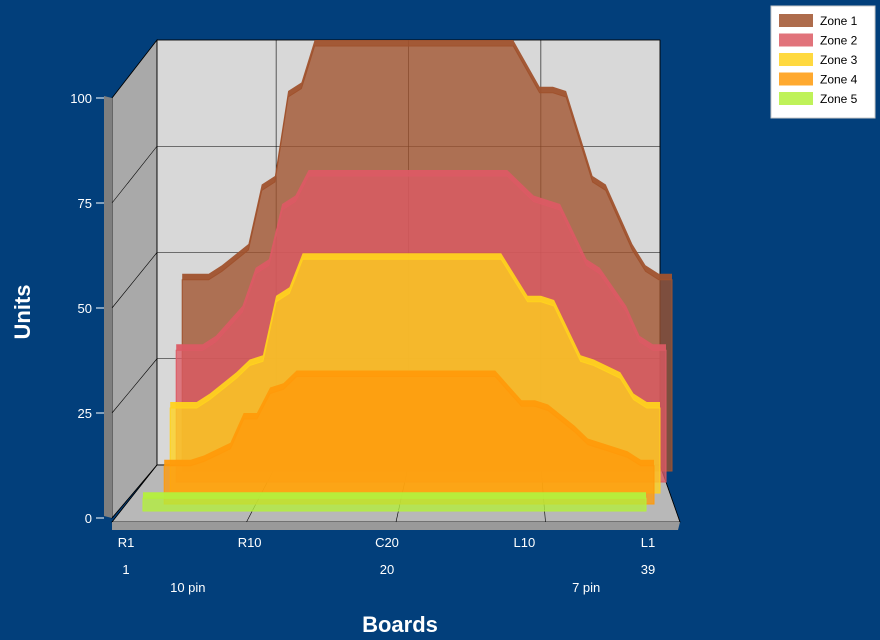 Image resolution: width=880 pixels, height=640 pixels. Describe the element at coordinates (125, 569) in the screenshot. I see `x-secondary-label: 1` at that location.